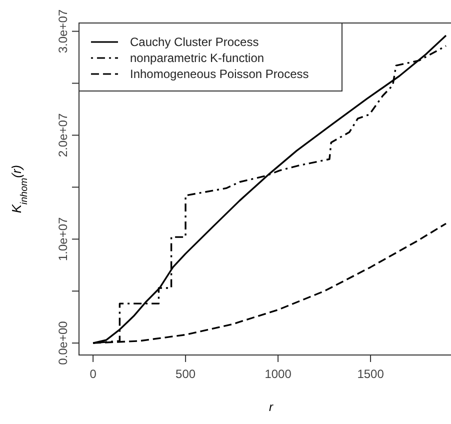 The width and height of the screenshot is (451, 424). Describe the element at coordinates (194, 42) in the screenshot. I see `legend-label: Cauchy Cluster Process` at that location.